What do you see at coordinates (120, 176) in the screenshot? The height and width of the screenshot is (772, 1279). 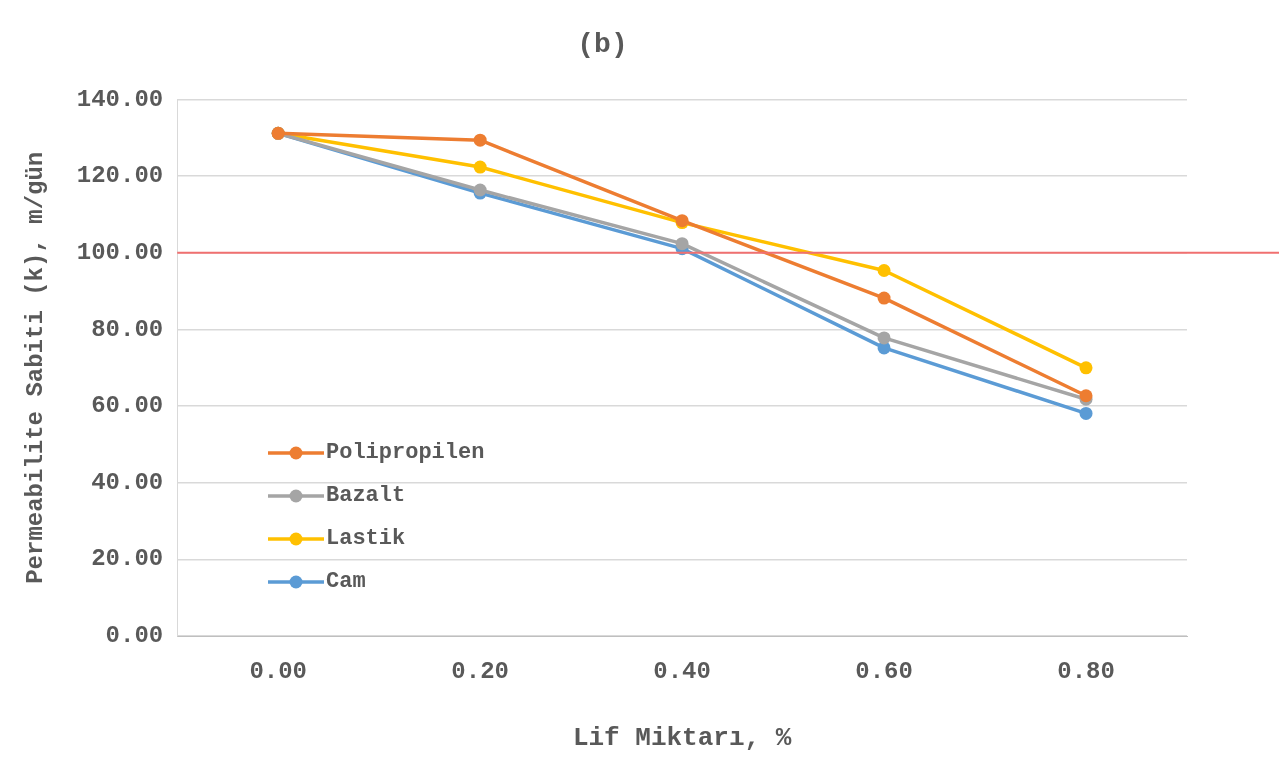 I see `y-tick-label: 120.00` at bounding box center [120, 176].